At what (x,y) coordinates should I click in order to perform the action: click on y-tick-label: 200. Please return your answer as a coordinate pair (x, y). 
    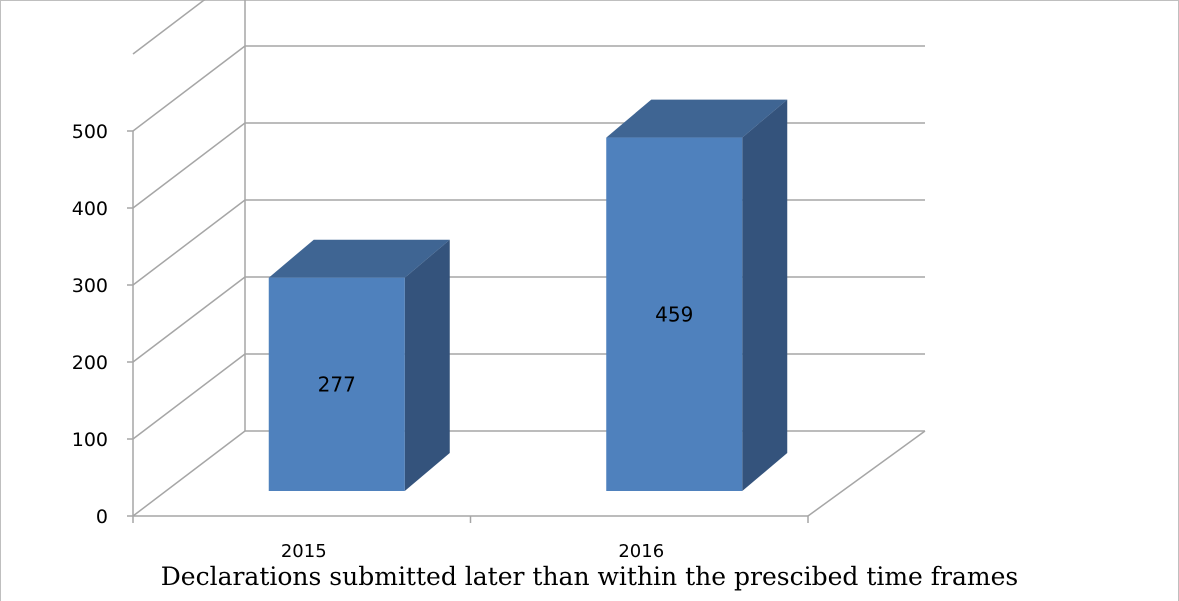
    Looking at the image, I should click on (90, 363).